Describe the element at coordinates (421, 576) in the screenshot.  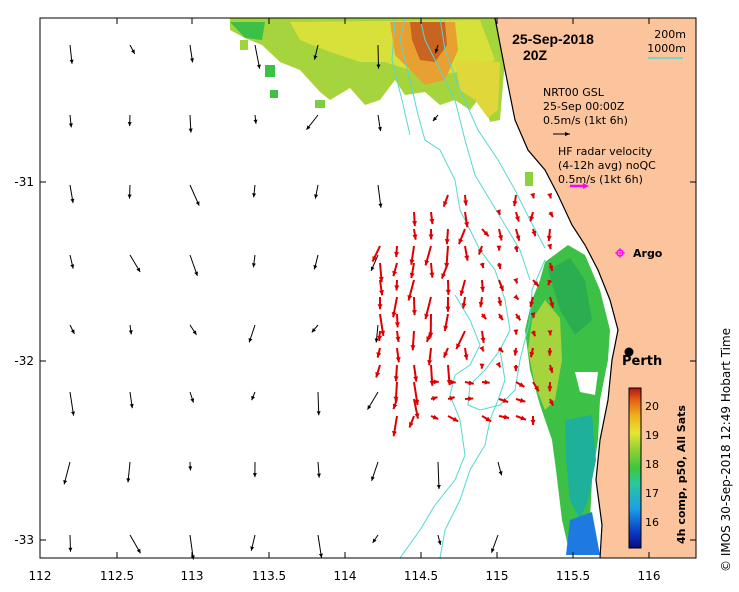
I see `x-tick-label: 114.5` at that location.